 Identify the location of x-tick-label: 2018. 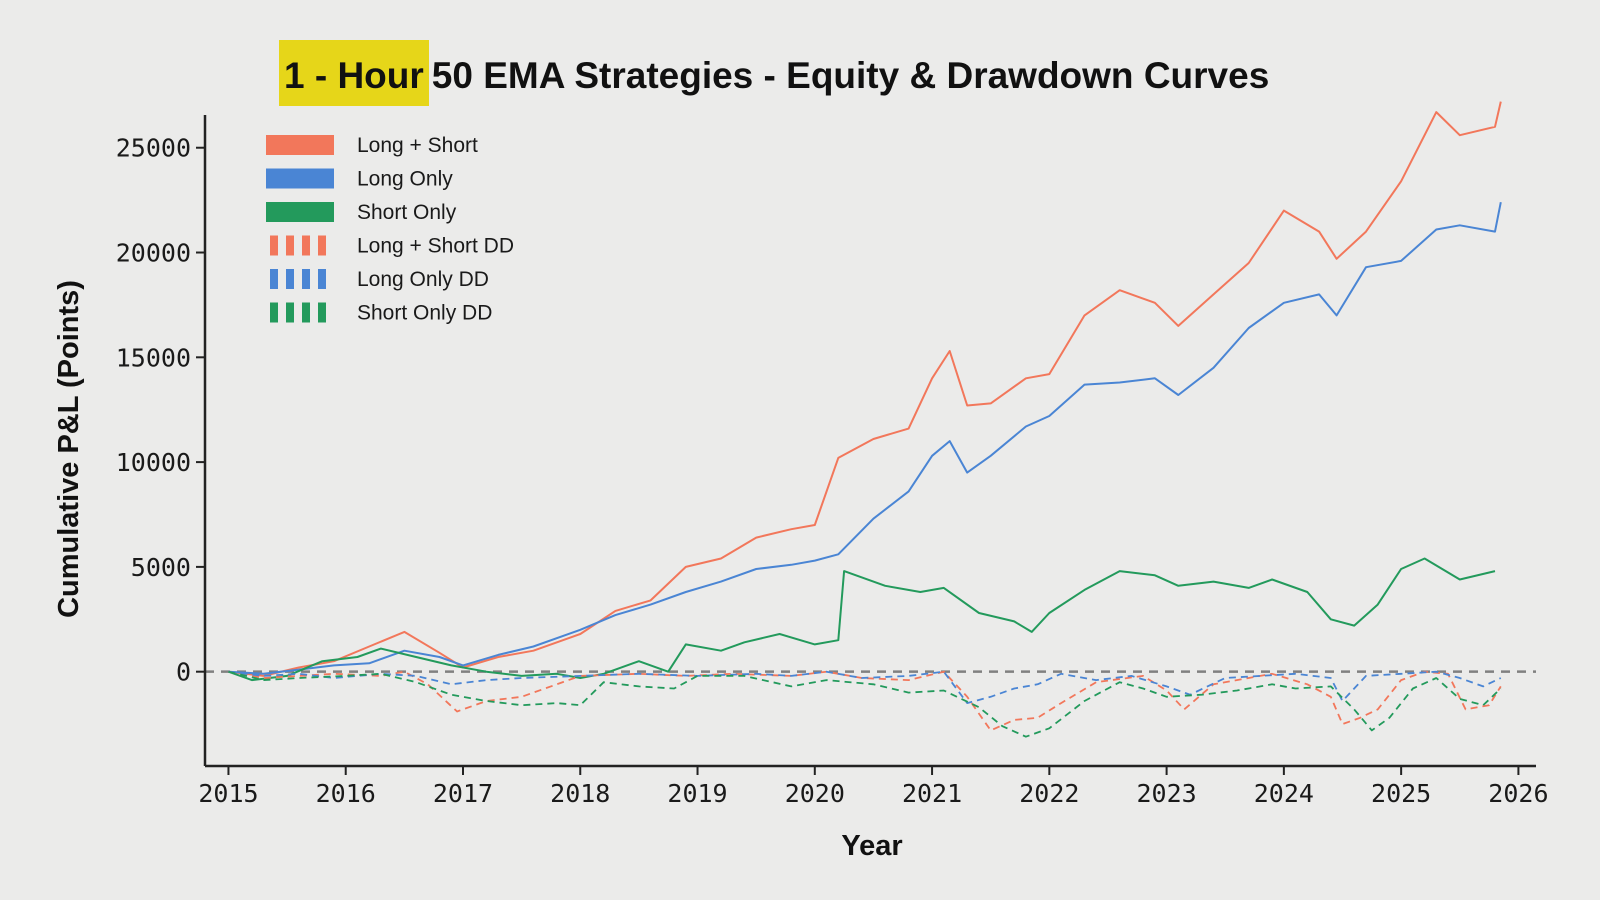
(580, 793).